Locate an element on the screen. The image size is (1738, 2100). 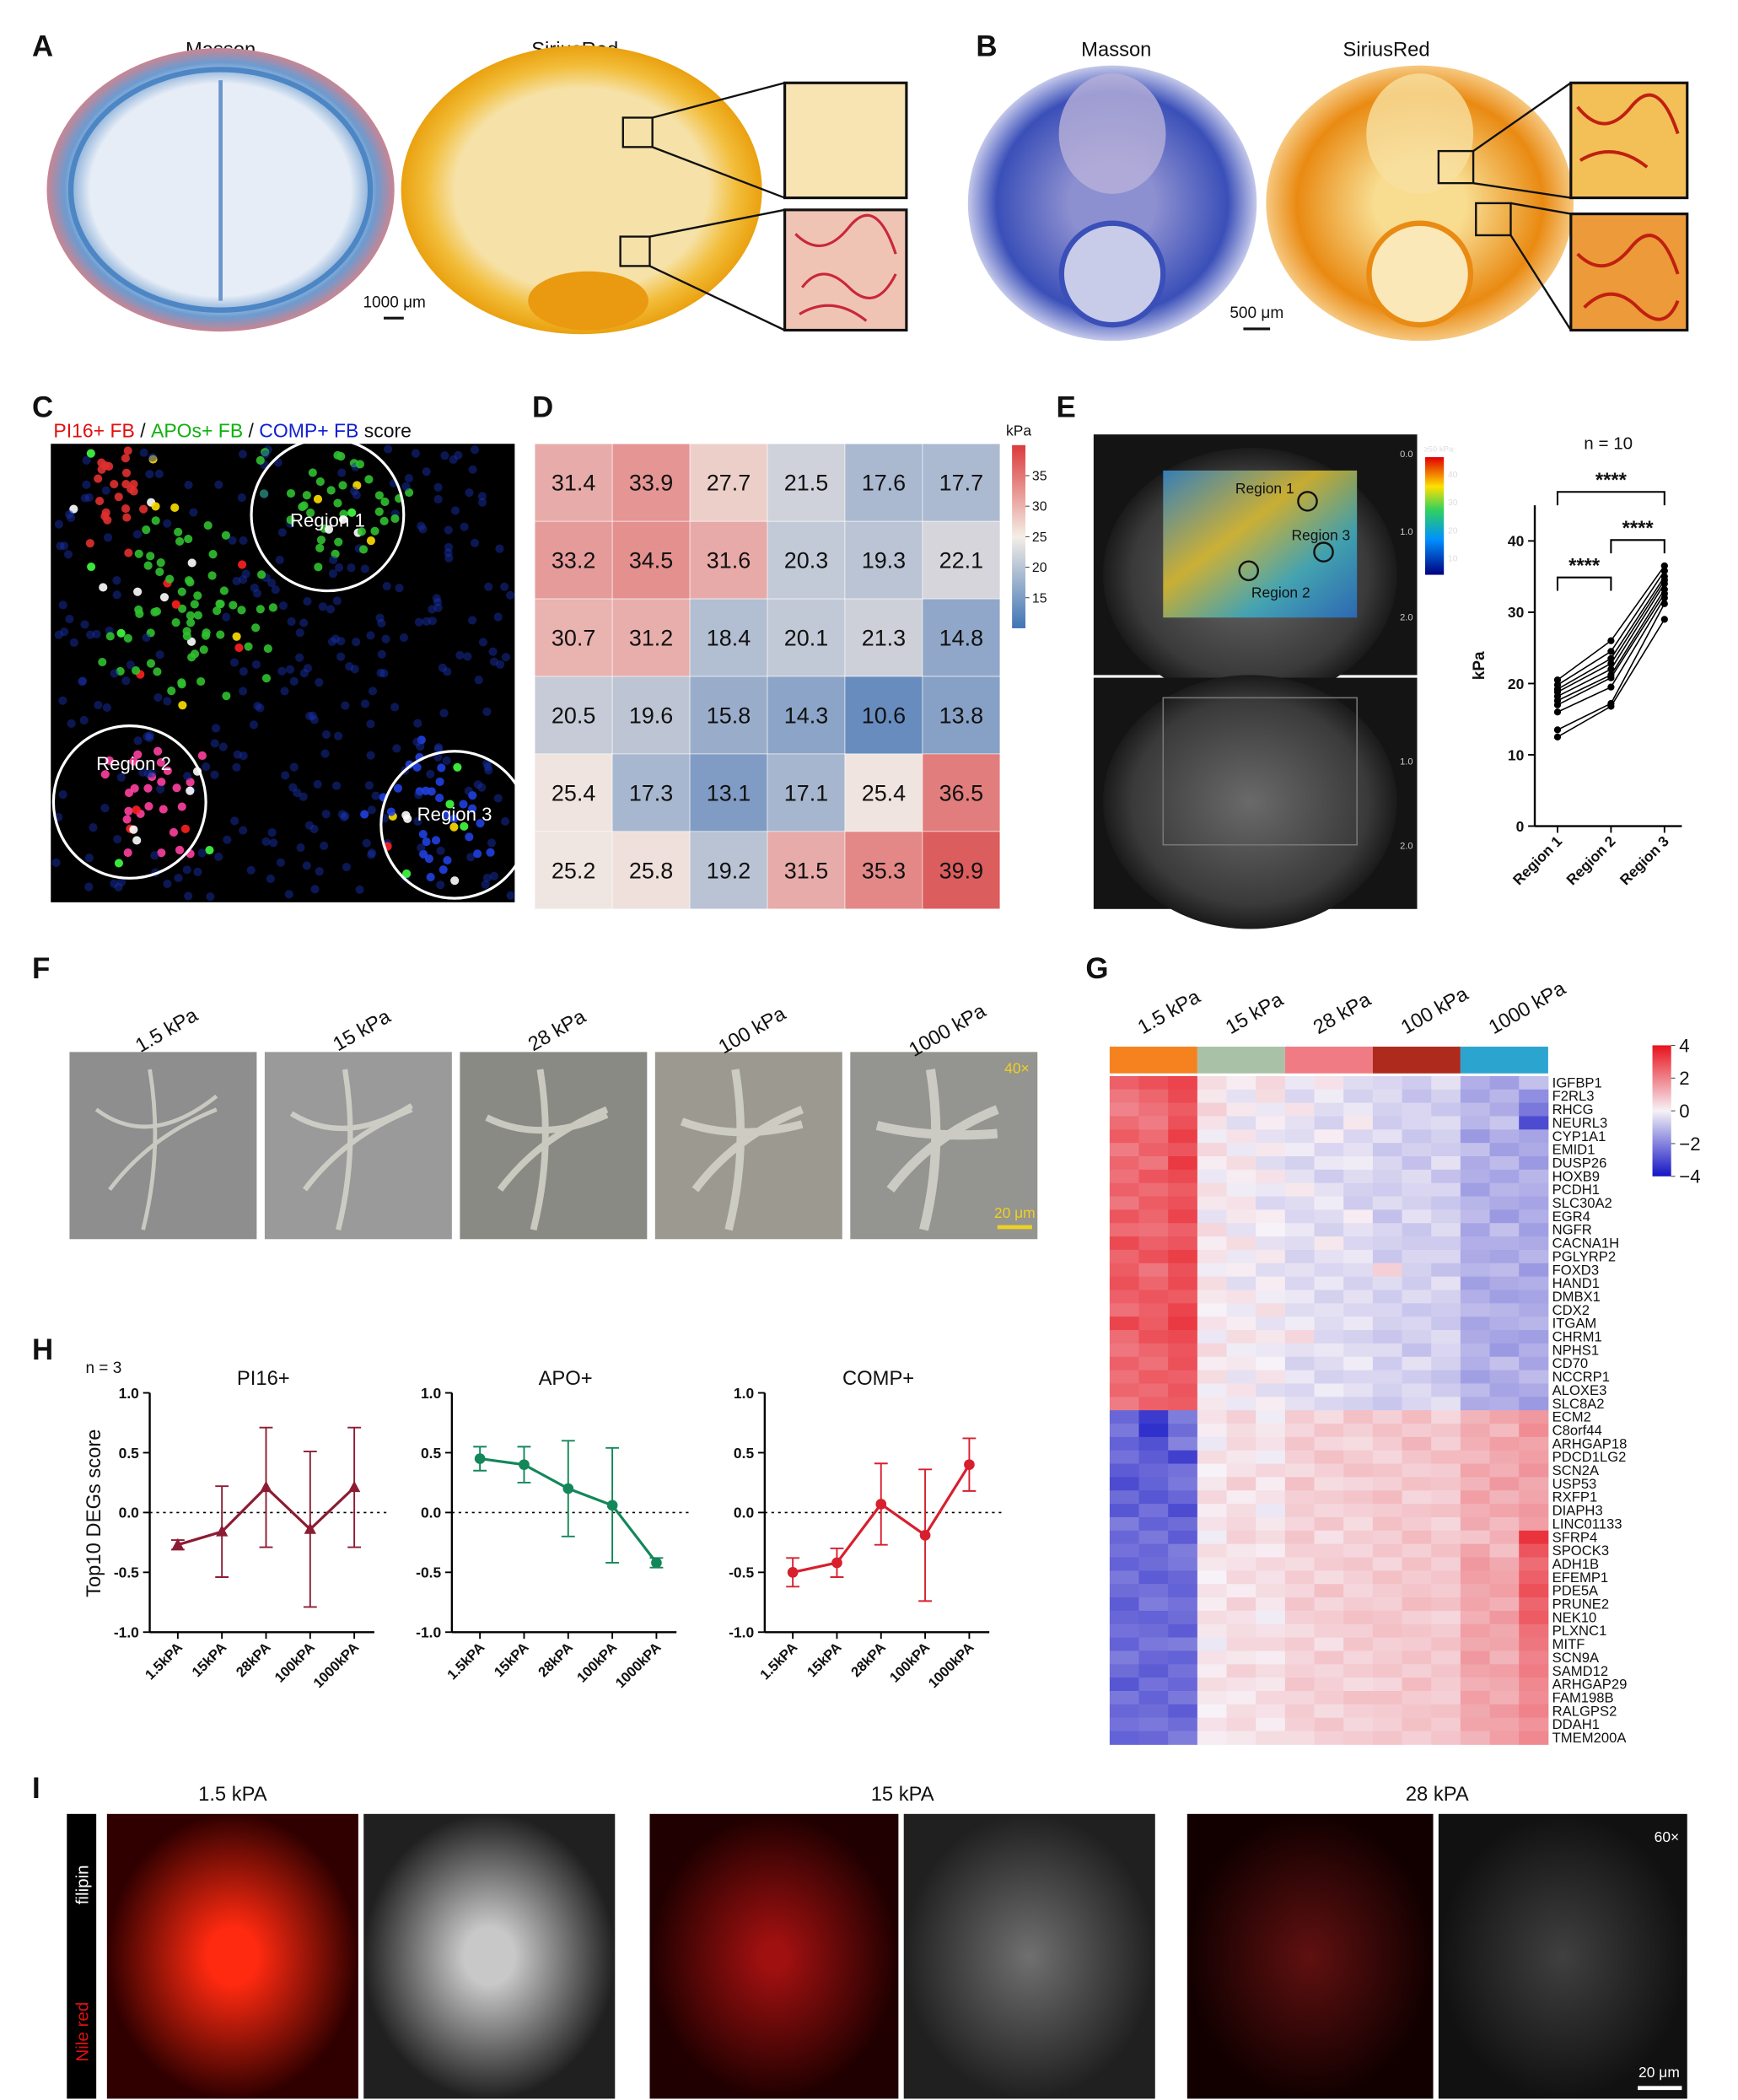
row-label: DDAH1 is located at coordinates (1576, 1724).